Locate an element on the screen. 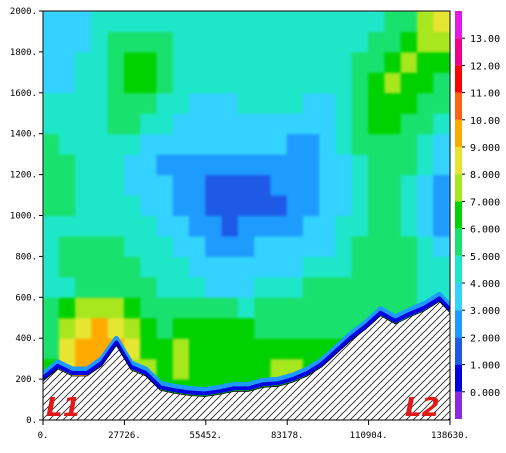  colorbar-label: 6.000 is located at coordinates (485, 230).